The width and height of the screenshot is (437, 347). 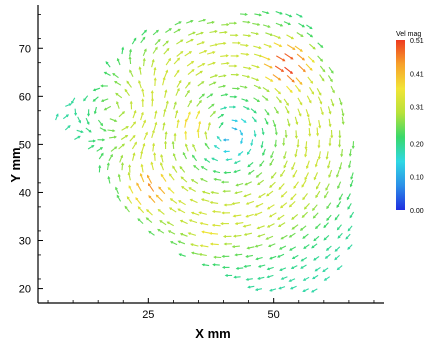 I want to click on colorbar-ticks: 0.51 0.41 0.31 0.20 0.10 0.00, so click(x=417, y=126).